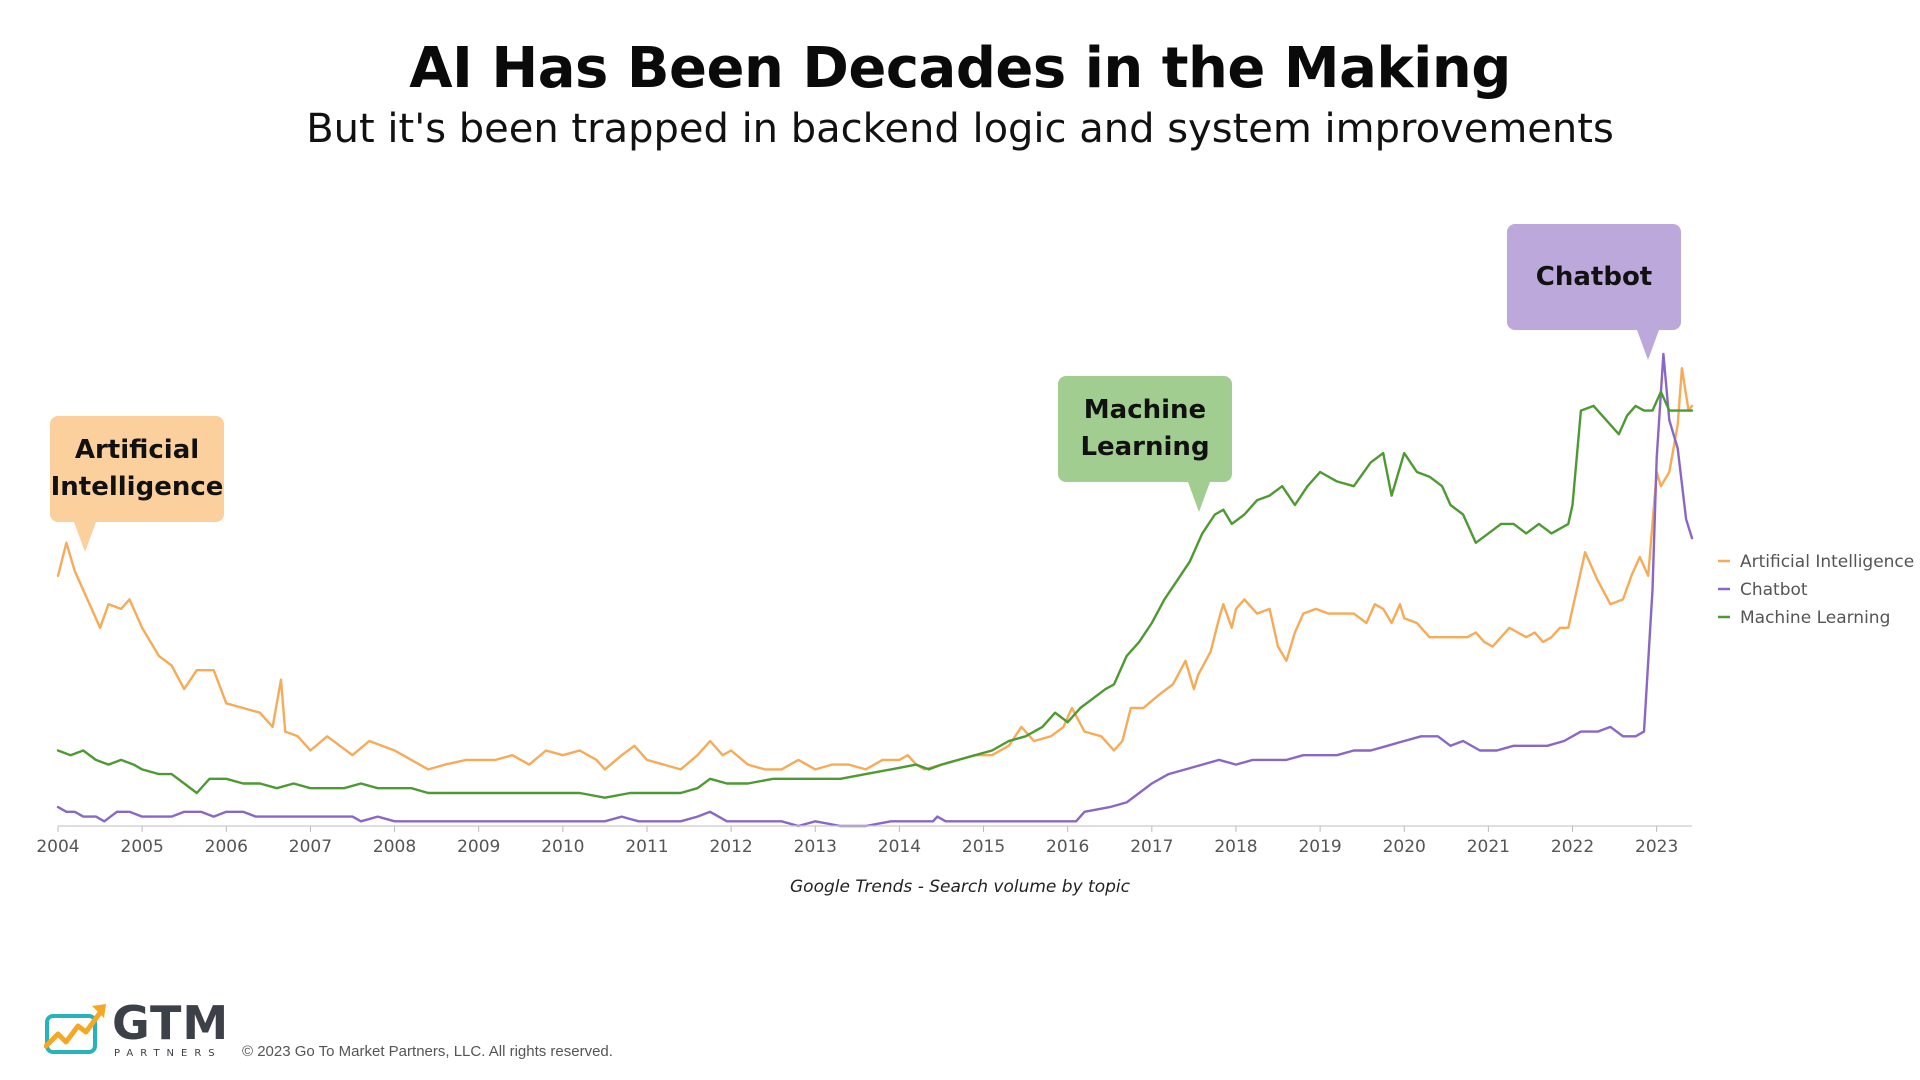 This screenshot has height=1080, width=1920. Describe the element at coordinates (1488, 847) in the screenshot. I see `x-tick-label: 2021` at that location.